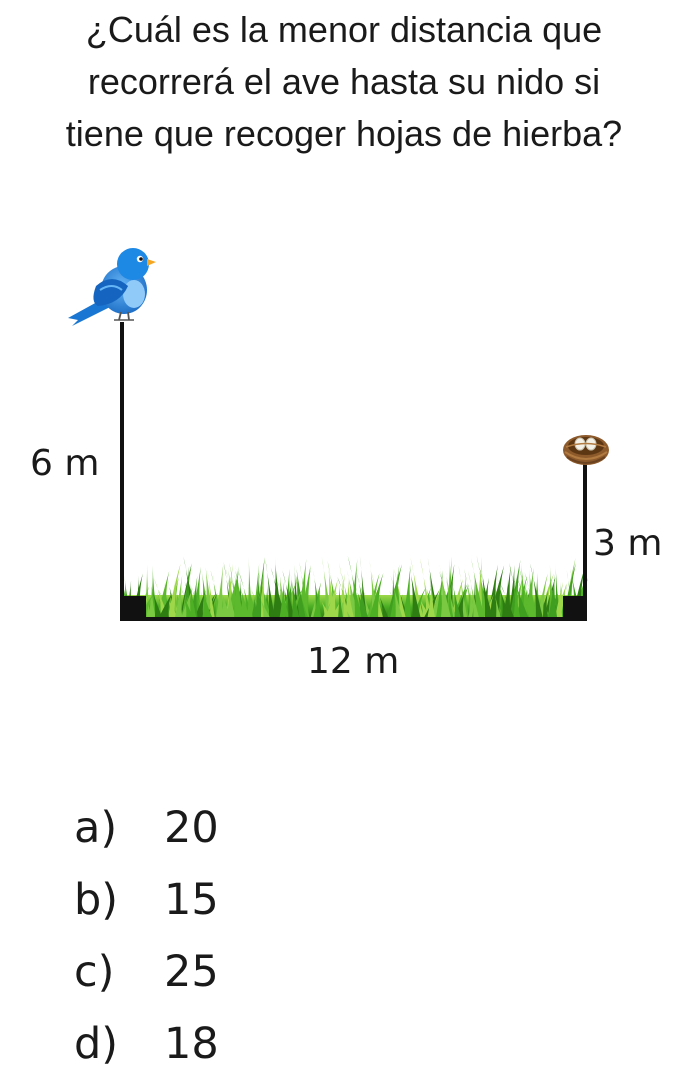 This screenshot has width=688, height=1080. What do you see at coordinates (191, 900) in the screenshot?
I see `option-value: 15` at bounding box center [191, 900].